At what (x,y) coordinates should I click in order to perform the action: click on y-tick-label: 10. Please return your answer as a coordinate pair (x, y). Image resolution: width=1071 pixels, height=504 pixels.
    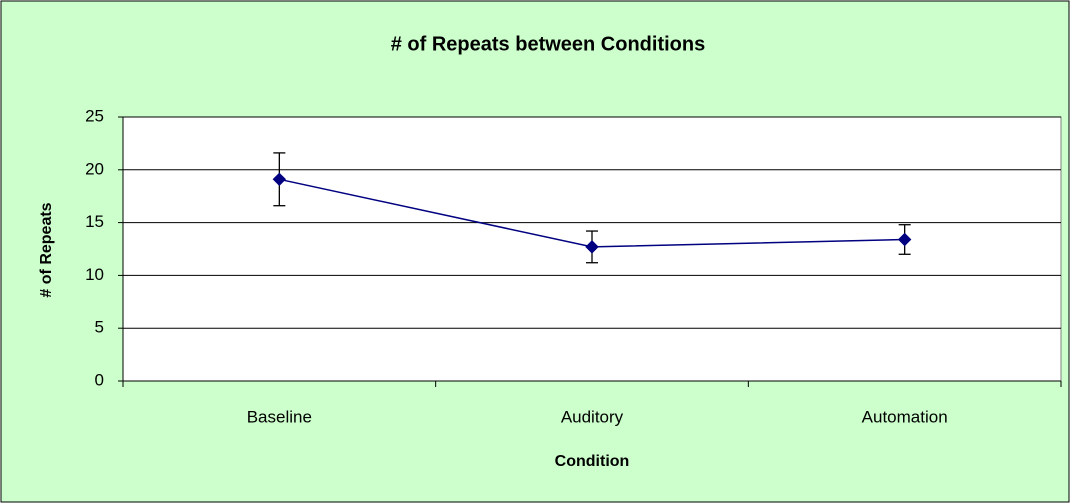
    Looking at the image, I should click on (94, 274).